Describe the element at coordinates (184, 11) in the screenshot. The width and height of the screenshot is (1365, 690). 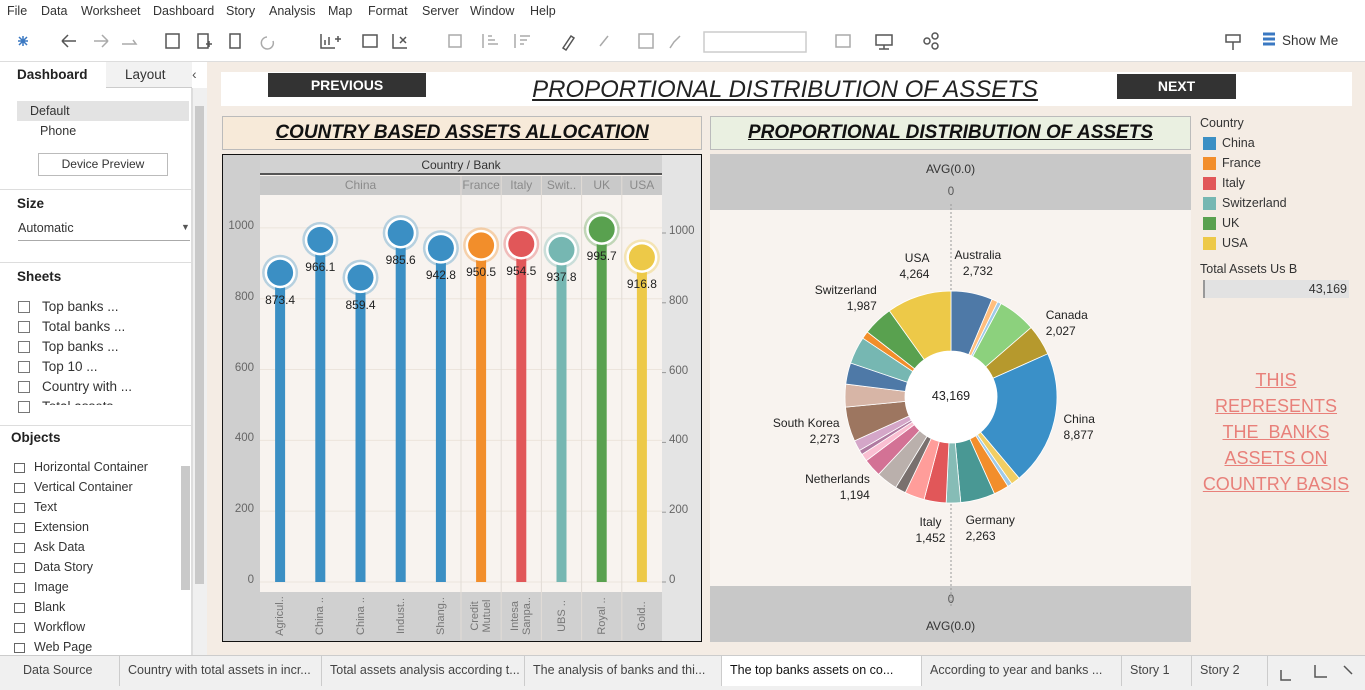
I see `menu-item: Dashboard` at that location.